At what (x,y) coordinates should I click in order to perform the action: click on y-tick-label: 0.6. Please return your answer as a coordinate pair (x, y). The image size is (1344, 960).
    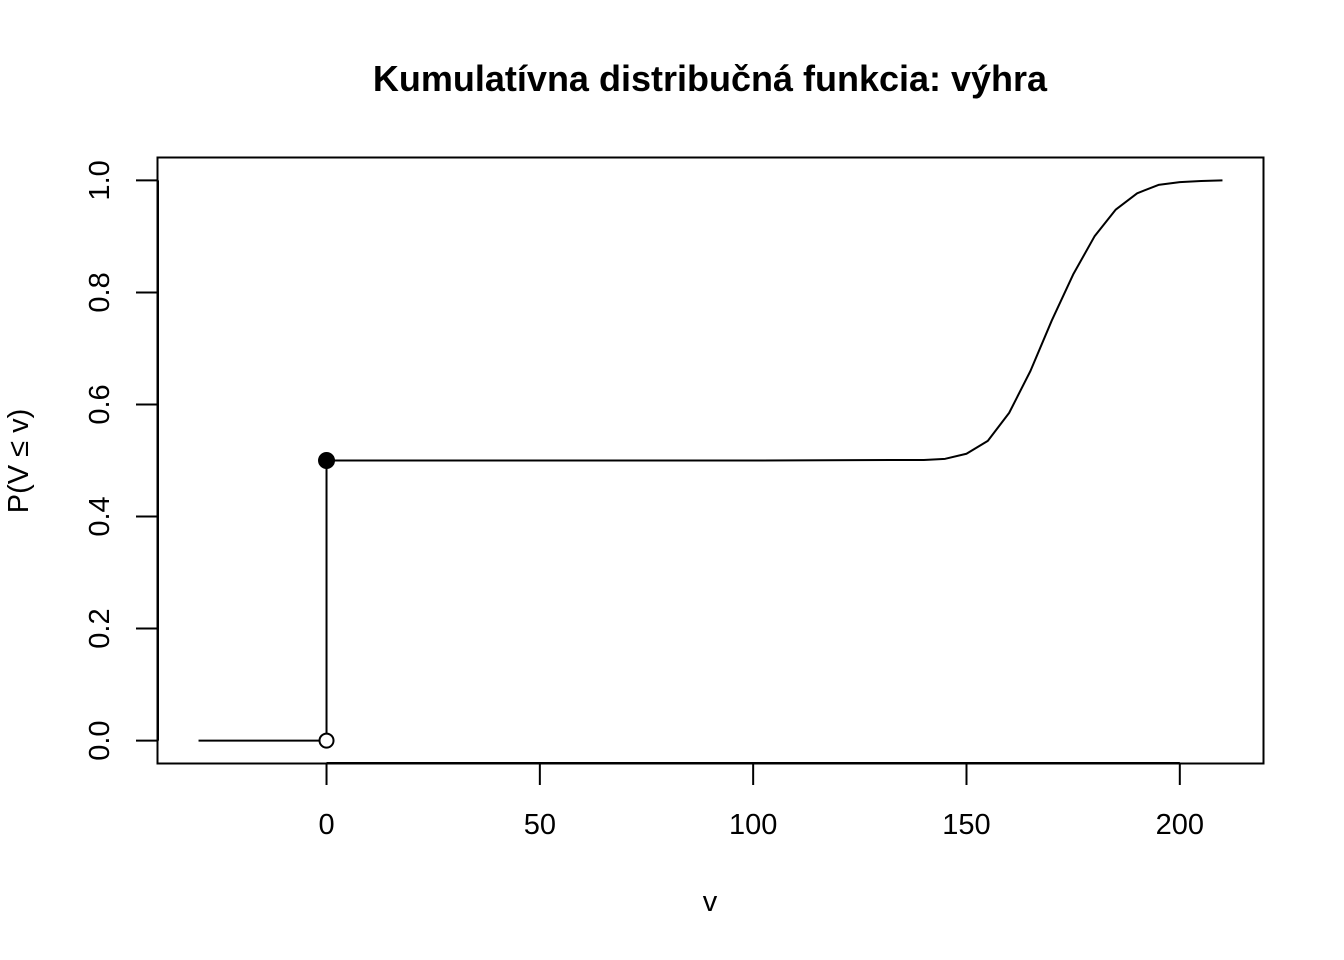
    Looking at the image, I should click on (100, 404).